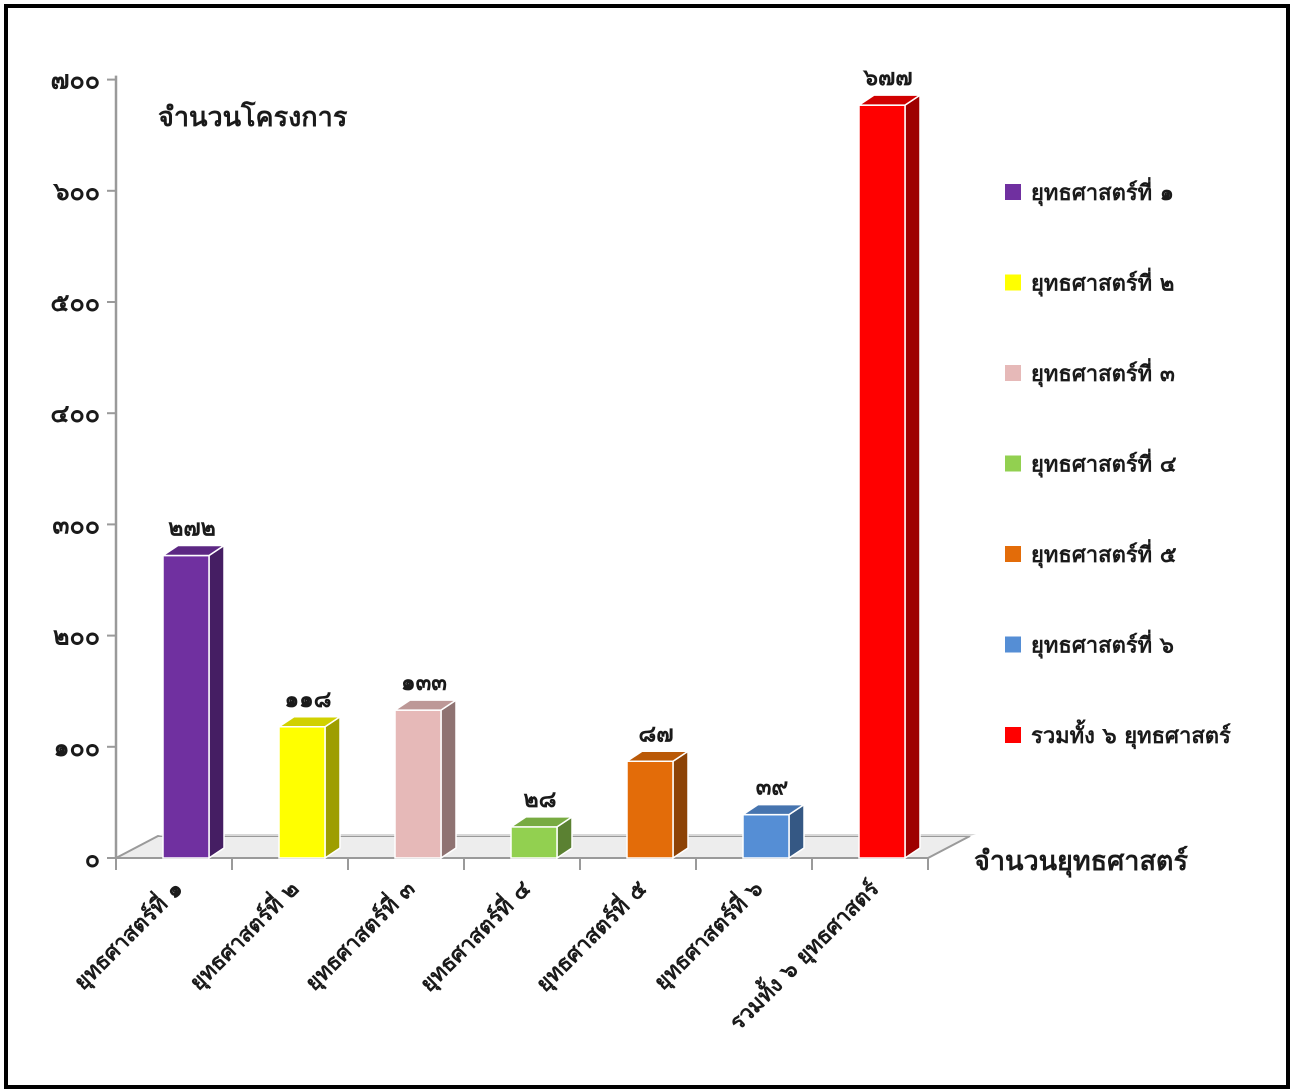 This screenshot has width=1298, height=1089. Describe the element at coordinates (474, 935) in the screenshot. I see `x-tick-label: ยุทธศาสตร์ที่ ๔` at that location.